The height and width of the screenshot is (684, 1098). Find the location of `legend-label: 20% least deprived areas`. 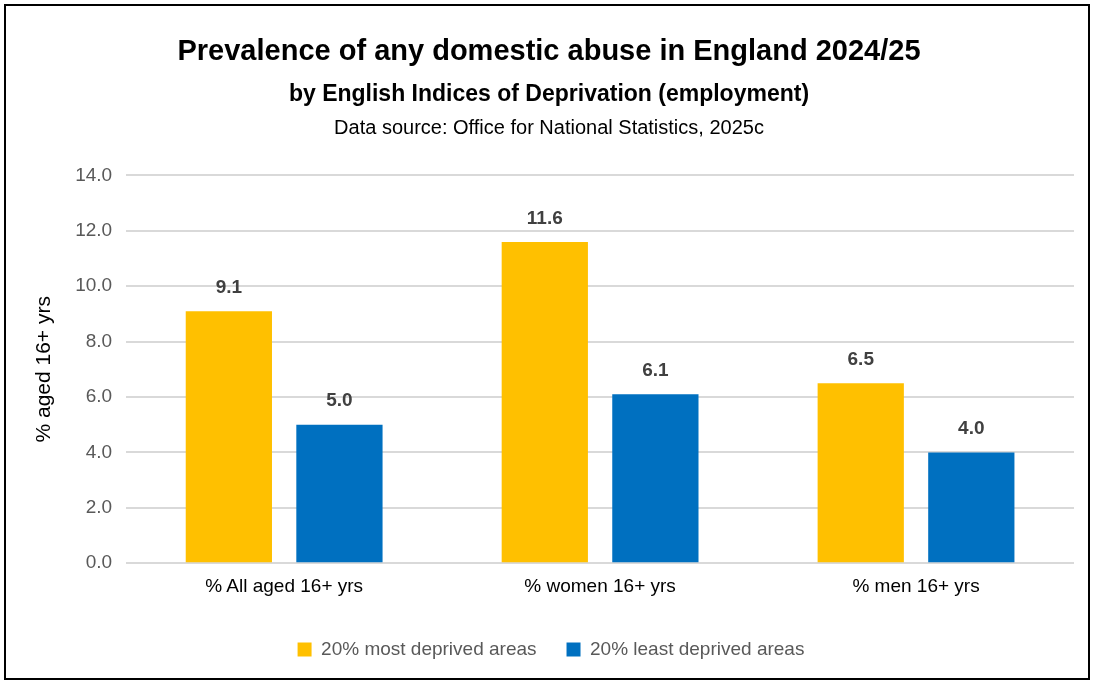

legend-label: 20% least deprived areas is located at coordinates (697, 648).